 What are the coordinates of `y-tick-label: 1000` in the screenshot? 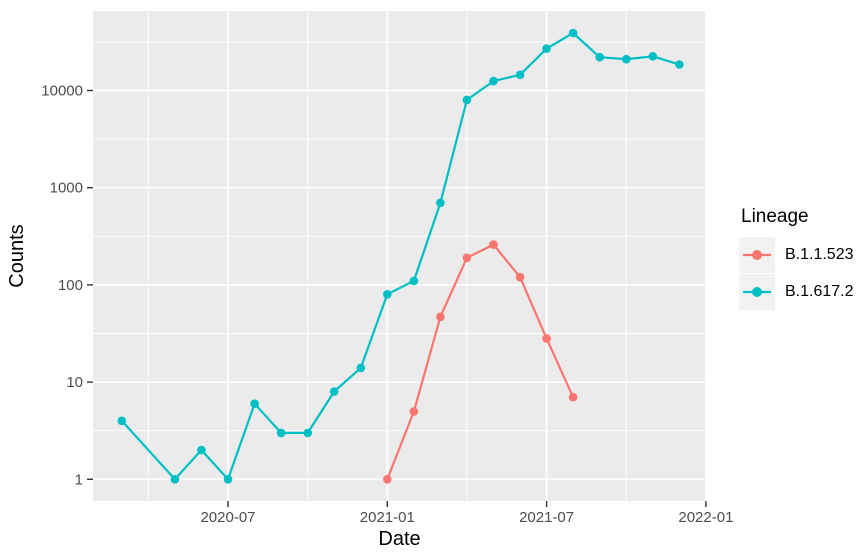 It's located at (66, 188).